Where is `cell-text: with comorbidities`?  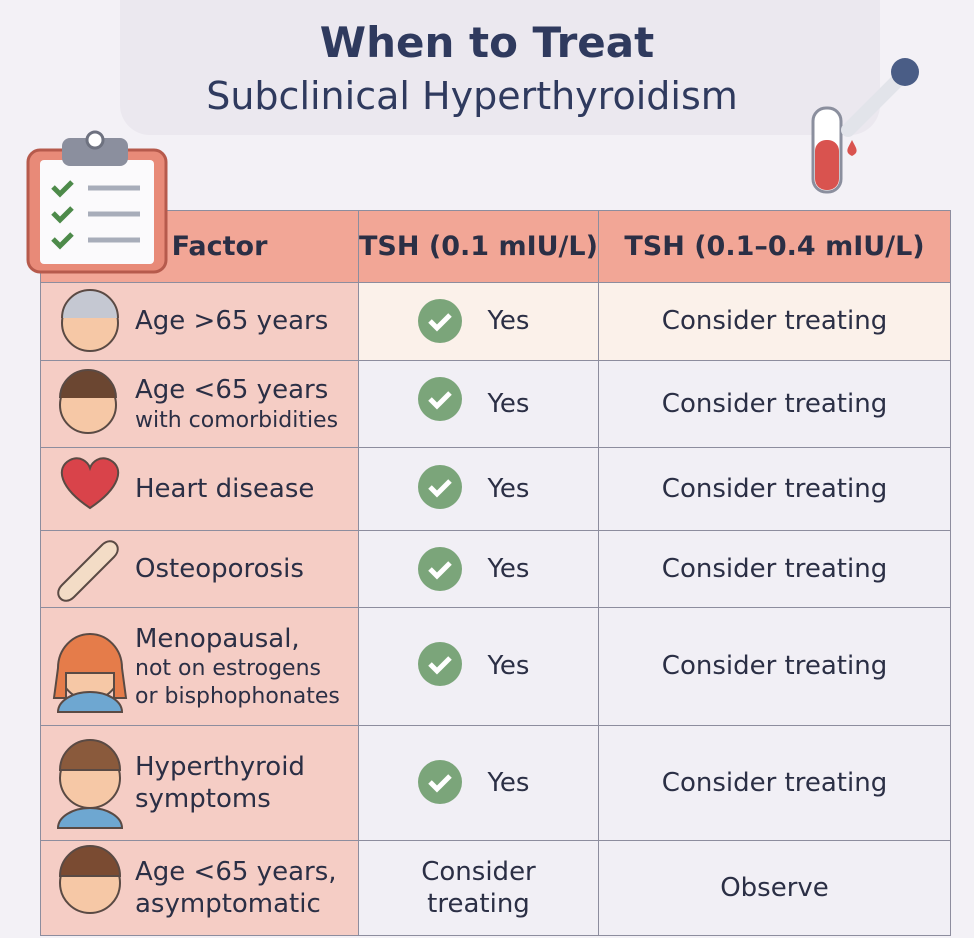 cell-text: with comorbidities is located at coordinates (237, 420).